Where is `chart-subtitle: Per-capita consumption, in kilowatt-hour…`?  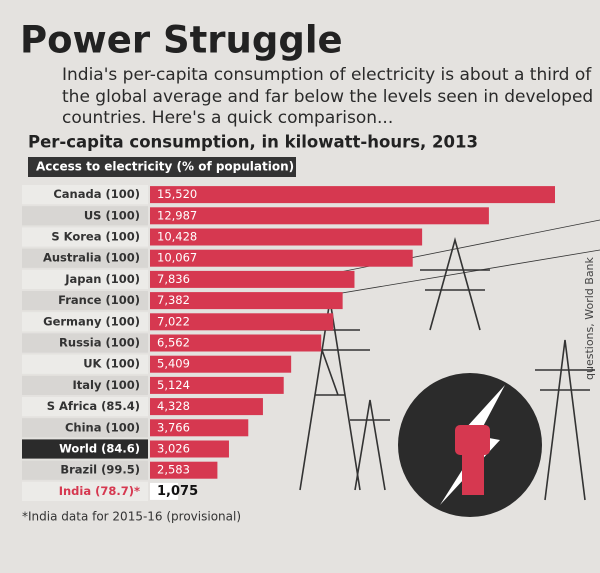 chart-subtitle: Per-capita consumption, in kilowatt-hour… is located at coordinates (253, 142).